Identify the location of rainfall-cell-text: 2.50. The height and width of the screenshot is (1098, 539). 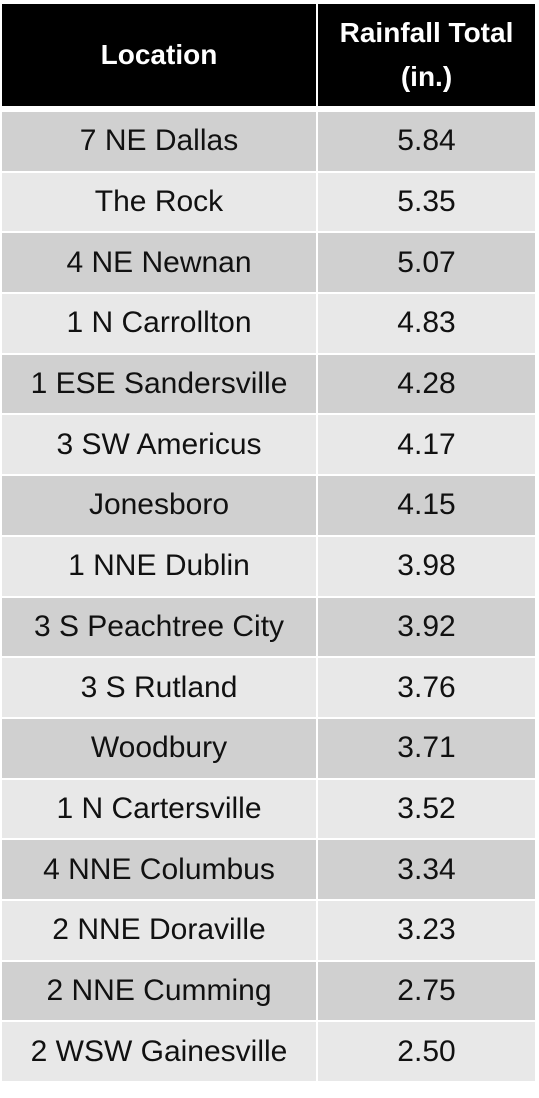
(426, 1051).